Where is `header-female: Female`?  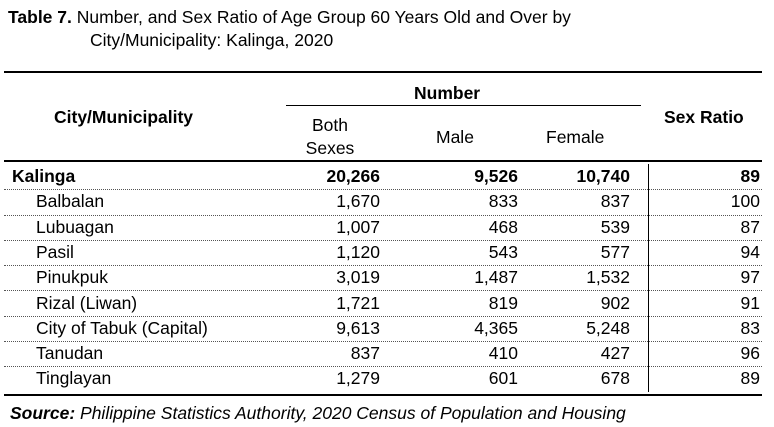 header-female: Female is located at coordinates (575, 137).